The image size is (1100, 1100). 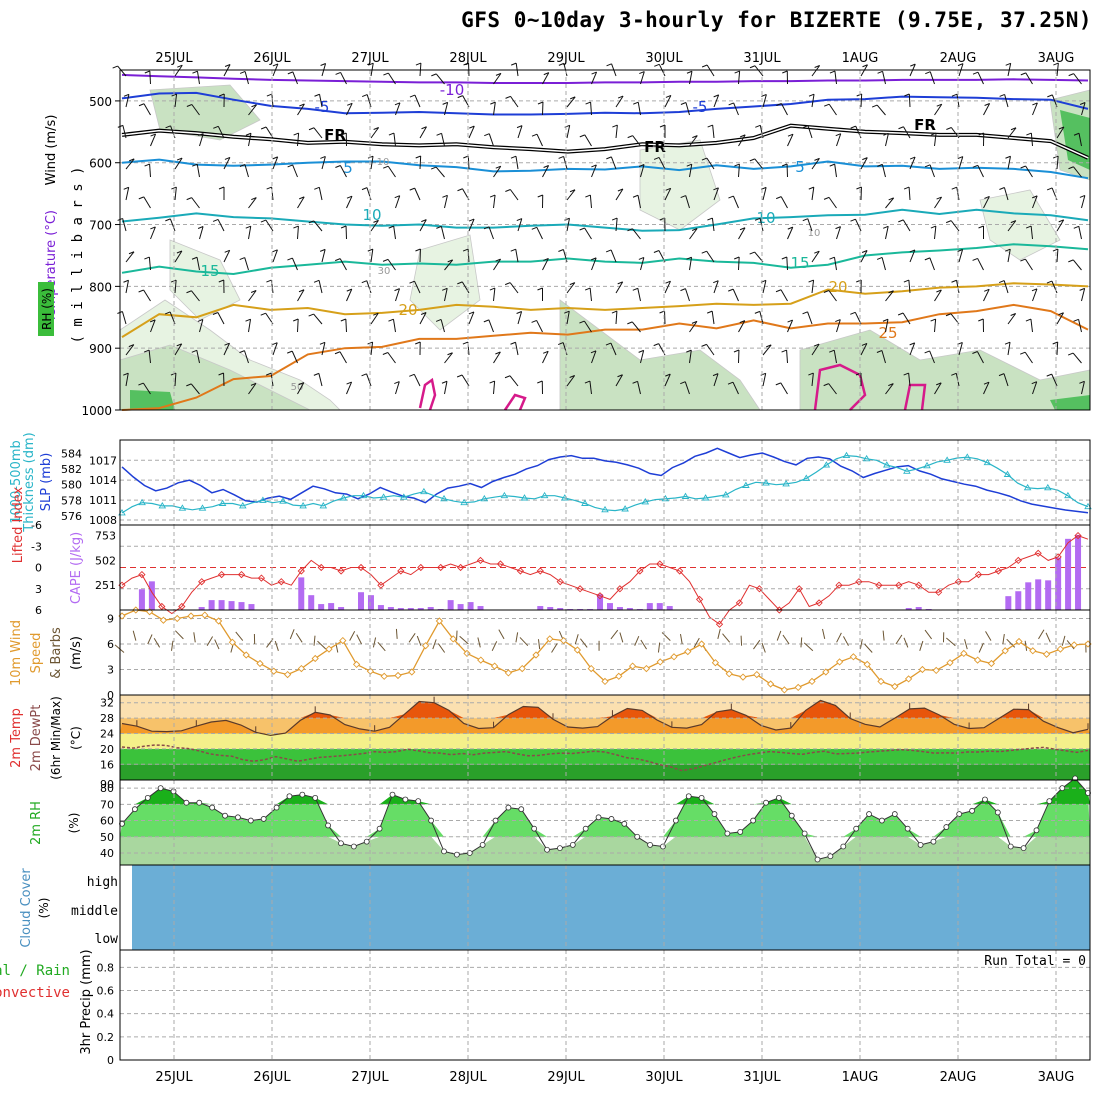 I want to click on rh-legend-swatch, so click(x=46, y=309).